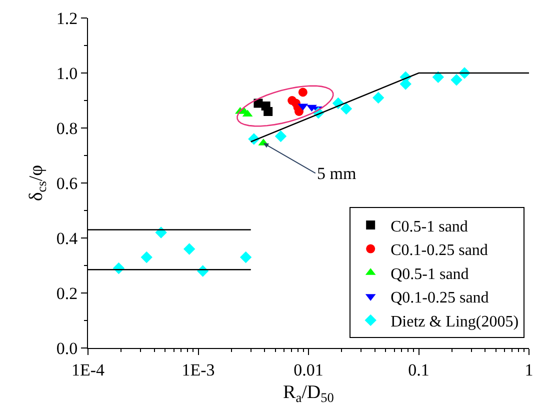 Image resolution: width=541 pixels, height=420 pixels. I want to click on y-tick-label: 0.2, so click(67, 293).